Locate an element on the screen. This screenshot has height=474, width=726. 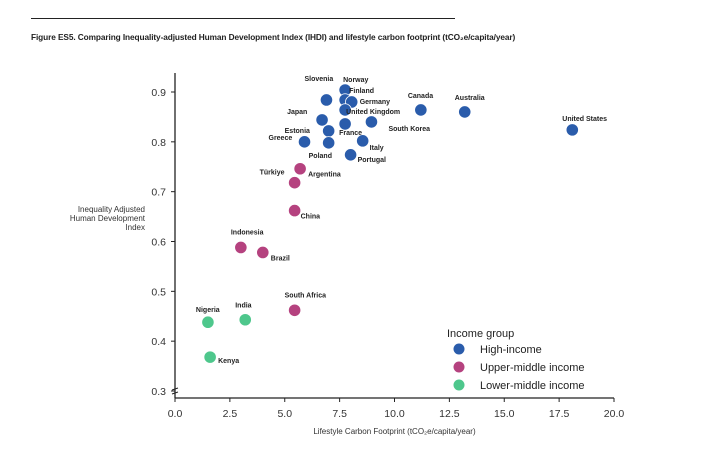
point-label-canada: Canada is located at coordinates (420, 96).